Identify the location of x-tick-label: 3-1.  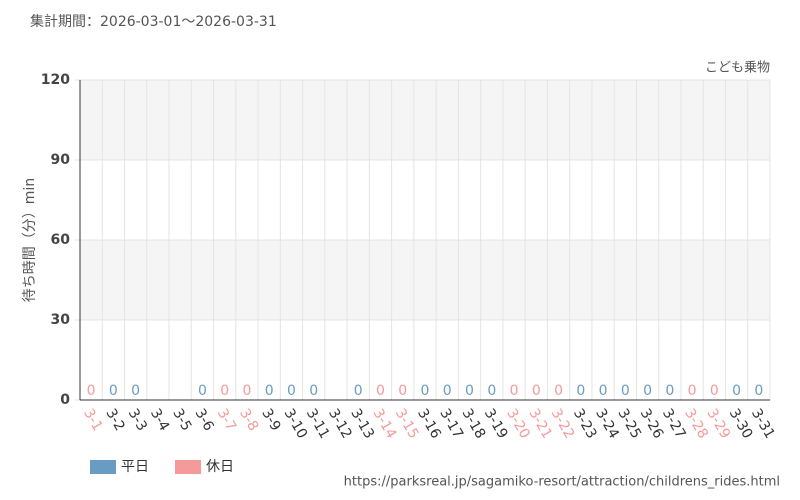
(92, 420).